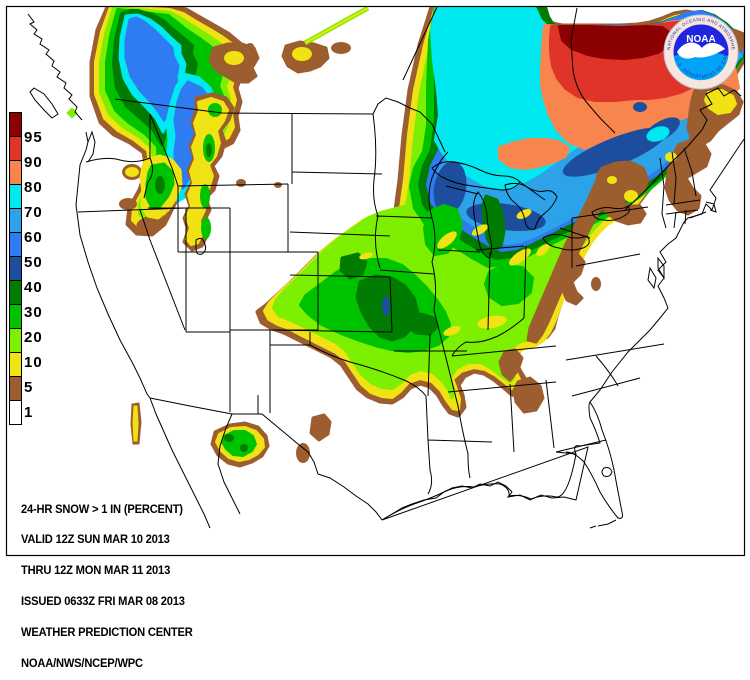 The height and width of the screenshot is (680, 750). Describe the element at coordinates (303, 453) in the screenshot. I see `contour-ctx-brown-dot` at that location.